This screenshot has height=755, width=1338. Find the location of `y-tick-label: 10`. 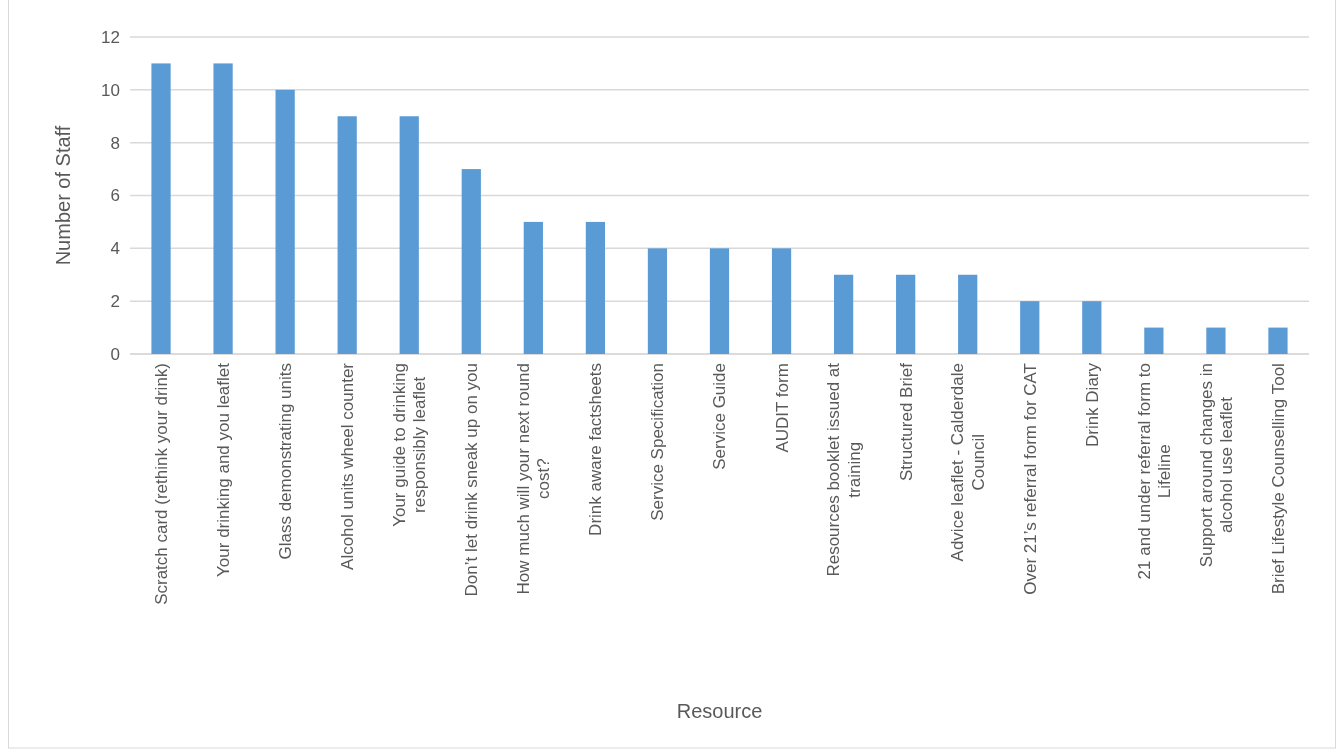

y-tick-label: 10 is located at coordinates (110, 90).